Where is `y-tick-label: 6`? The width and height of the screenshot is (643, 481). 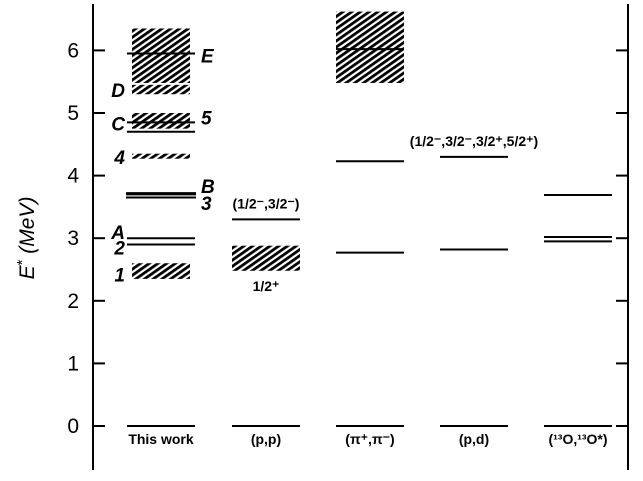 y-tick-label: 6 is located at coordinates (73, 50).